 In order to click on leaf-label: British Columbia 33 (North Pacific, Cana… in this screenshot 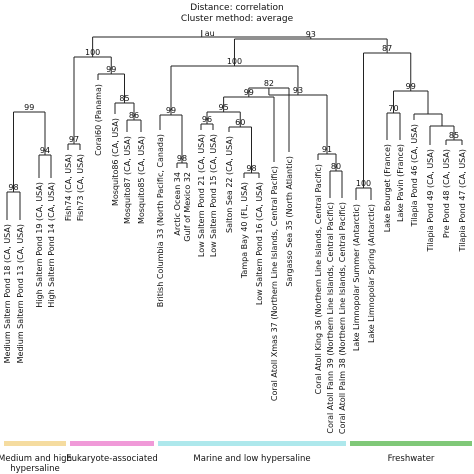, I will do `click(160, 220)`.